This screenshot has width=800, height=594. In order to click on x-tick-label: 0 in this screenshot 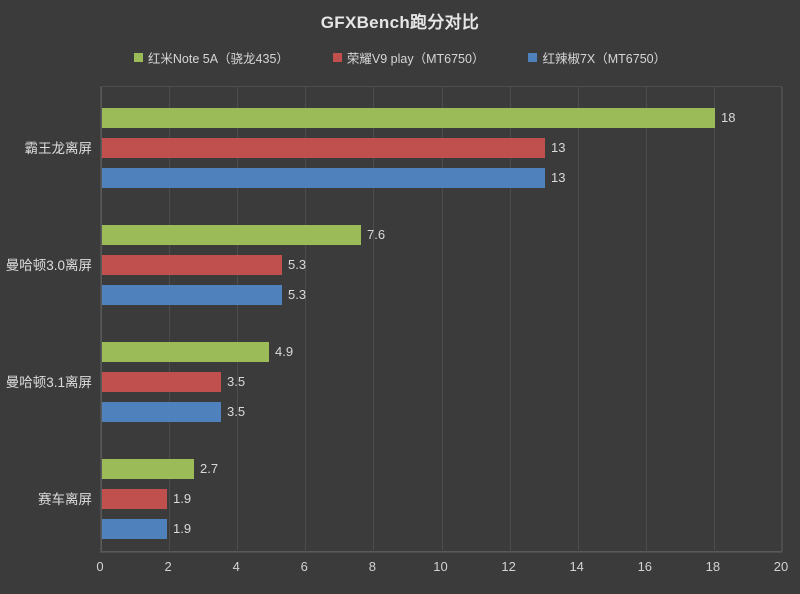, I will do `click(100, 566)`.